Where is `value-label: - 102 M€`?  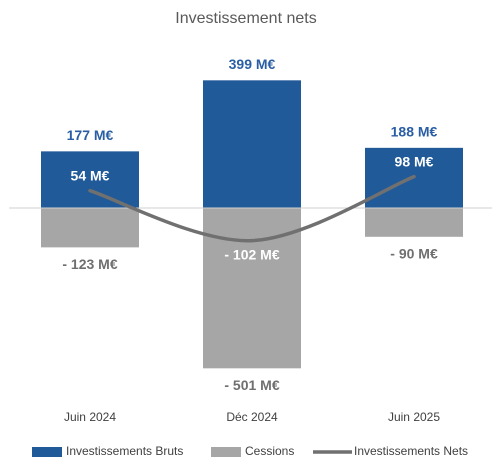 value-label: - 102 M€ is located at coordinates (251, 254).